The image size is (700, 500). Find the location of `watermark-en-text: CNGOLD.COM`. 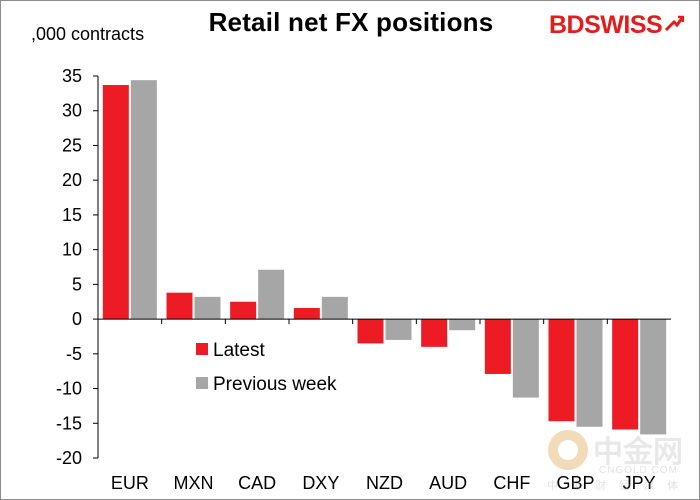

watermark-en-text: CNGOLD.COM is located at coordinates (638, 470).